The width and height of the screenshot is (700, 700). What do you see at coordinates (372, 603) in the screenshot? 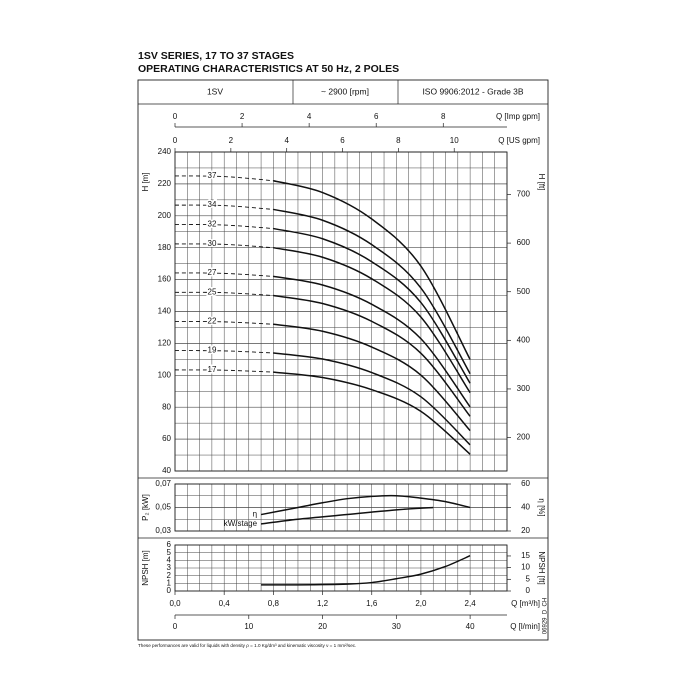
I see `x-tick-label: 1,6` at bounding box center [372, 603].